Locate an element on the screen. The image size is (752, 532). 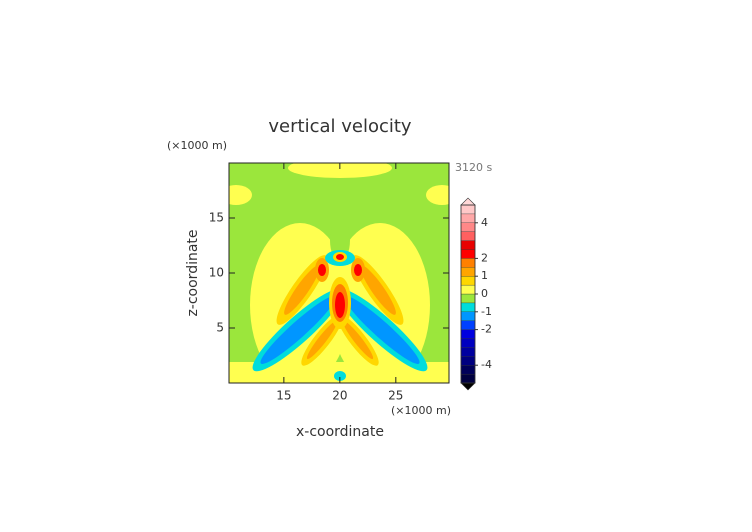
contour-field is located at coordinates (339, 273).